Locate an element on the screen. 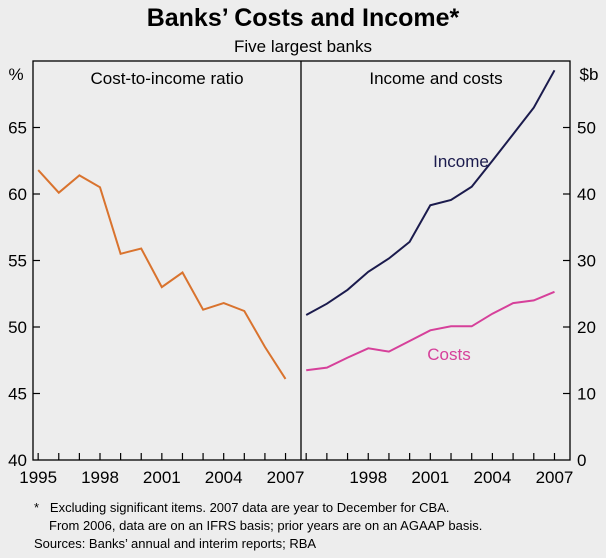  left-unit-label: % is located at coordinates (15, 74).